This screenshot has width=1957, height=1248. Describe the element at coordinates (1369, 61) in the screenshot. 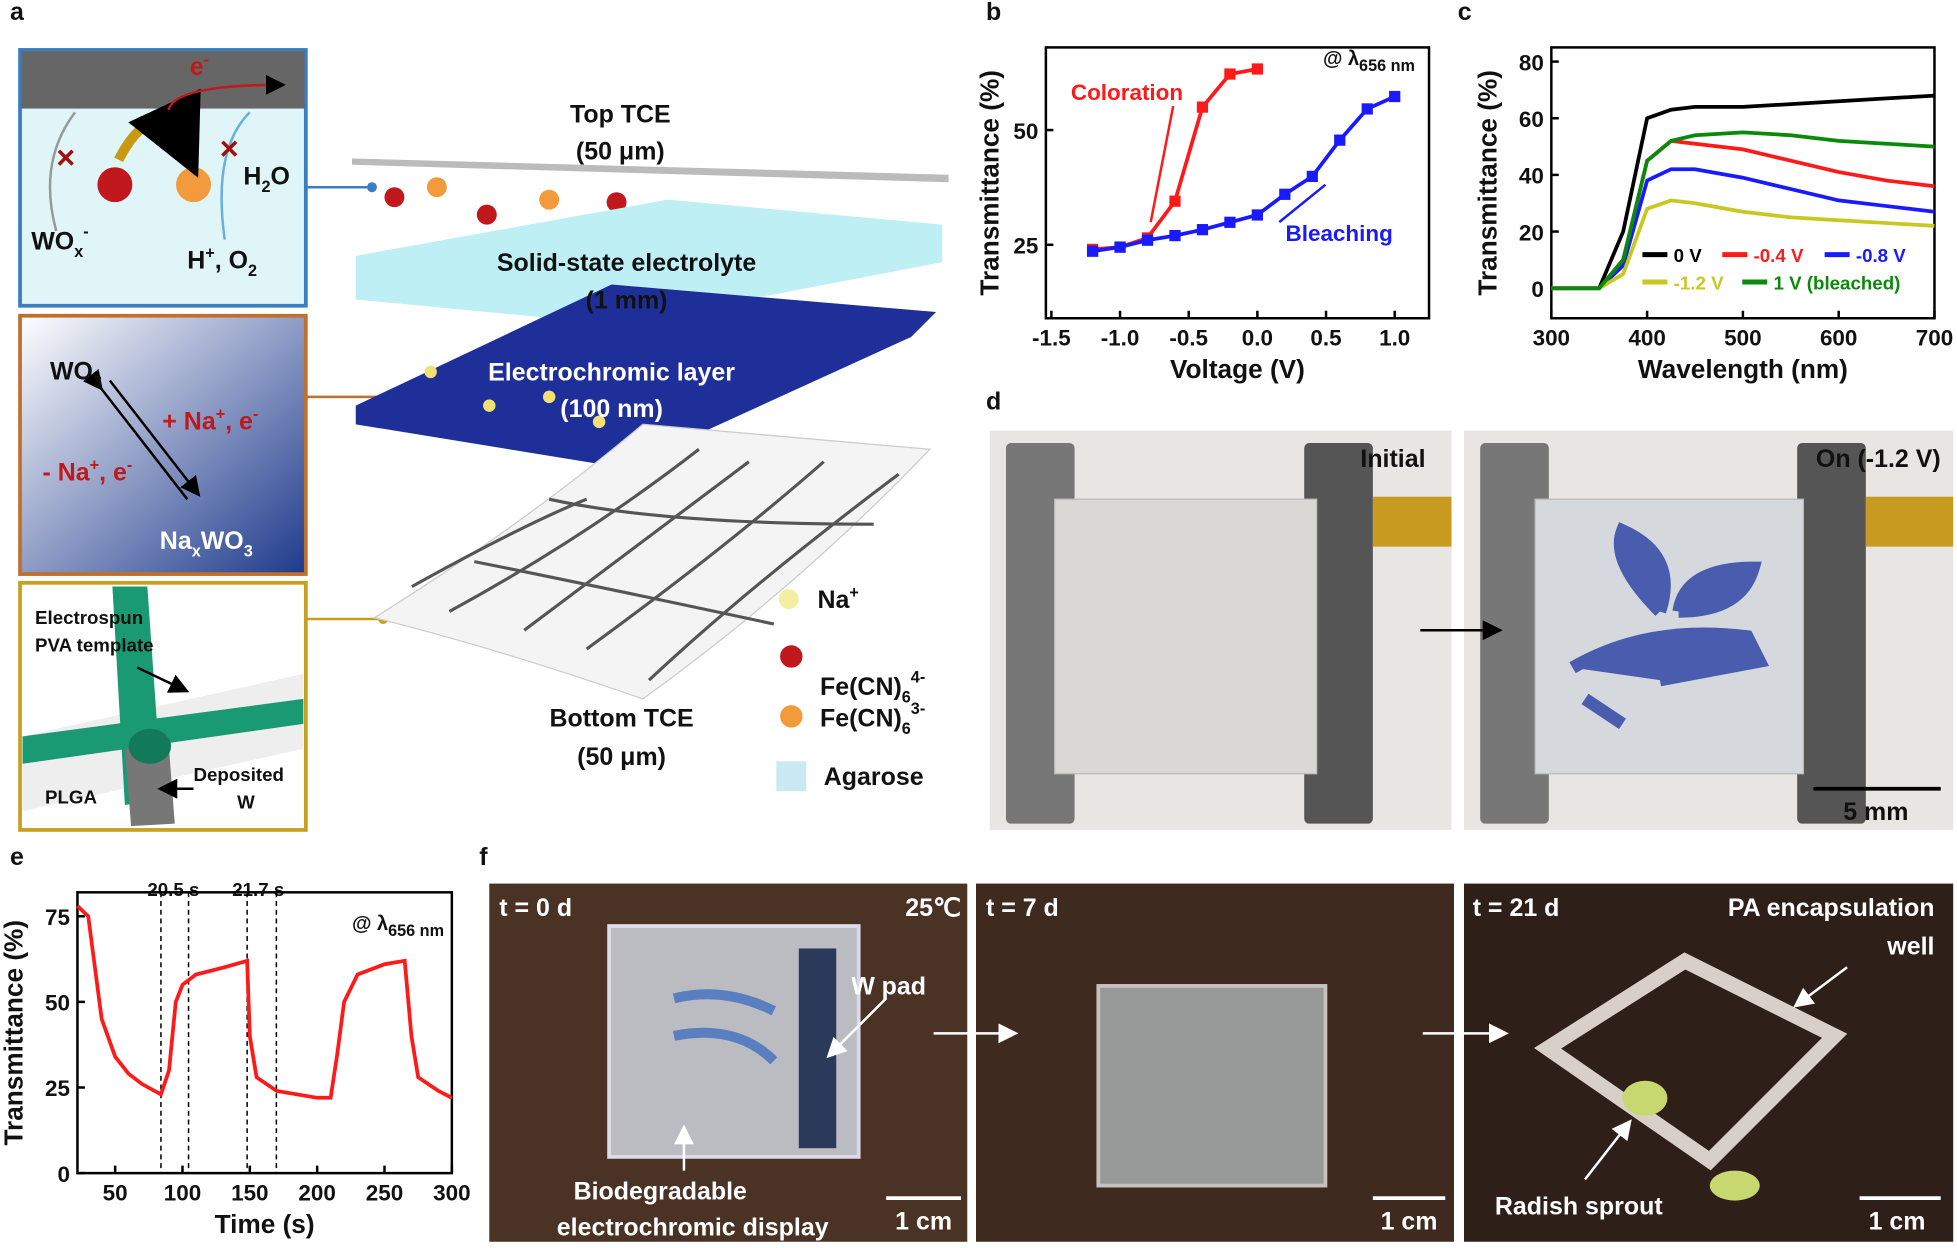

I see `annotation: @ λ656 nm` at that location.